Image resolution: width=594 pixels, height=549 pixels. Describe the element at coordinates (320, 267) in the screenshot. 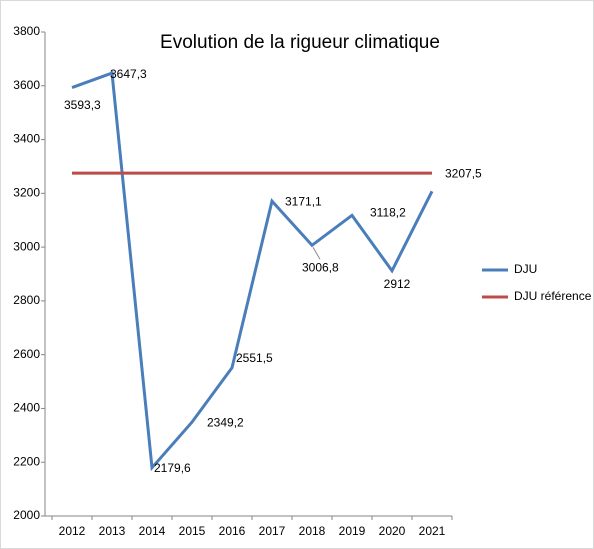

I see `data-label: 3006,8` at that location.